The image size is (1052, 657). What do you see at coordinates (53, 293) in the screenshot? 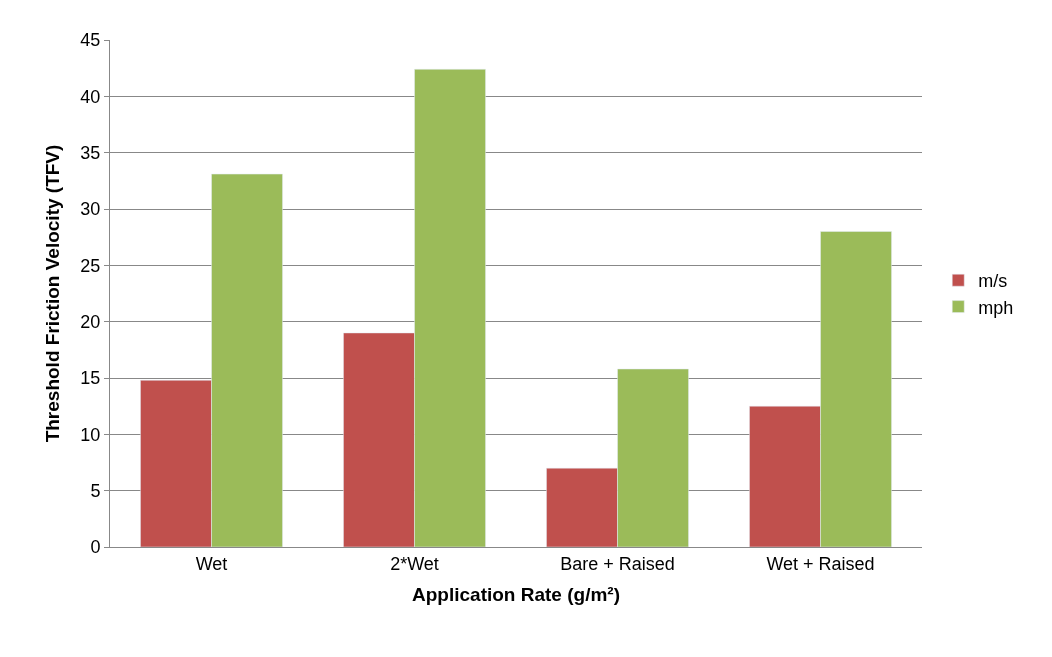
I see `y-axis-title: Threshold Friction Velocity (TFV)` at bounding box center [53, 293].